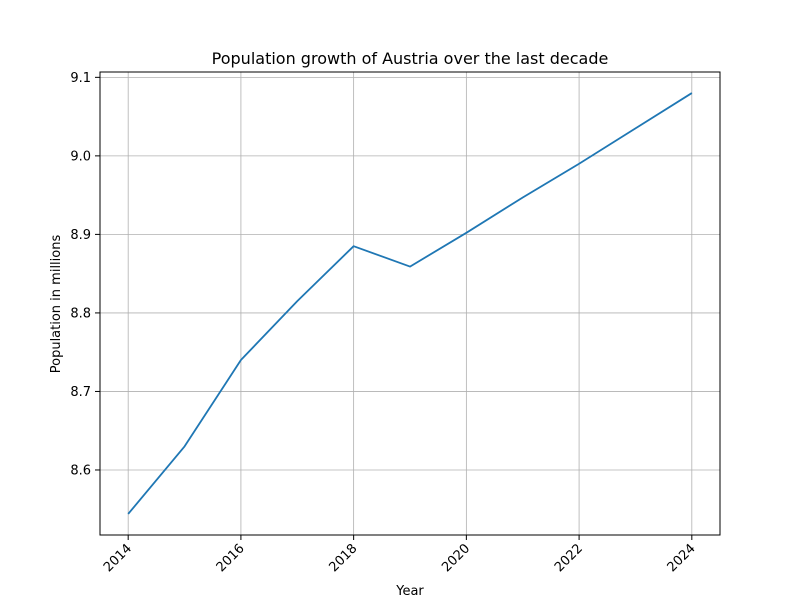 The width and height of the screenshot is (800, 605). What do you see at coordinates (80, 78) in the screenshot?
I see `y-tick-label: 9.1` at bounding box center [80, 78].